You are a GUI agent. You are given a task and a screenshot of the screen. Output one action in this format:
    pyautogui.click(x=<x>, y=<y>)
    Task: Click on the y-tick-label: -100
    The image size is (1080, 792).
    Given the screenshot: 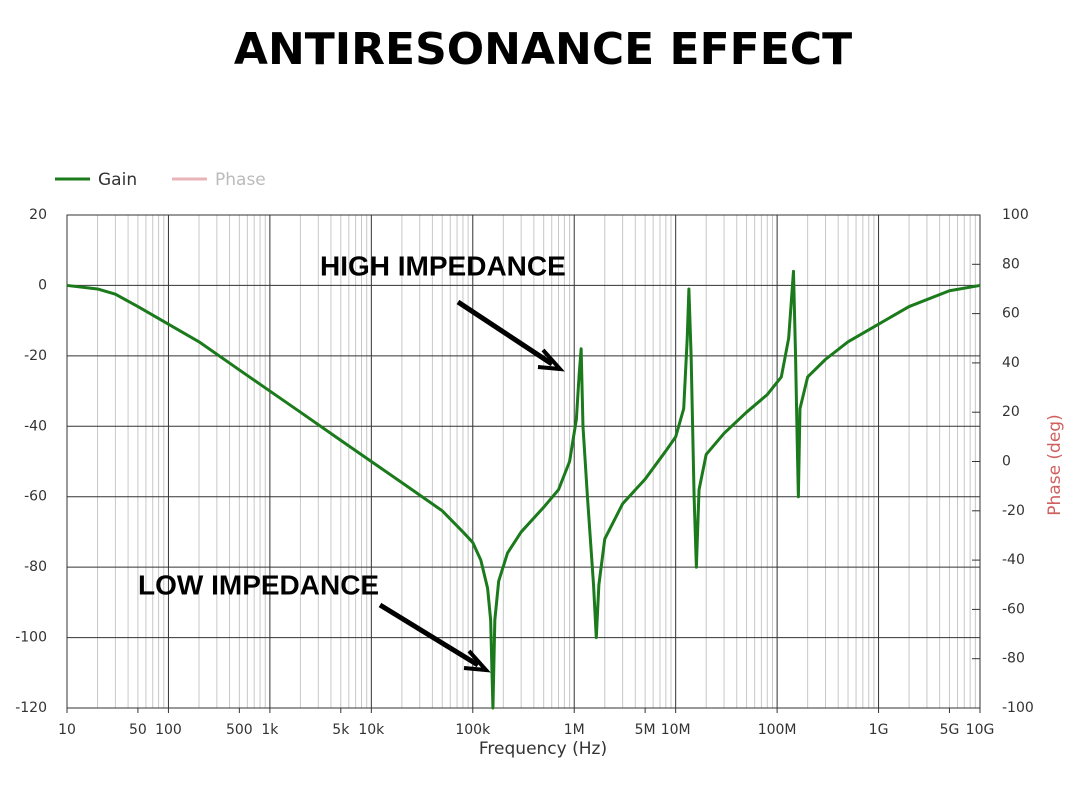 What is the action you would take?
    pyautogui.click(x=31, y=638)
    